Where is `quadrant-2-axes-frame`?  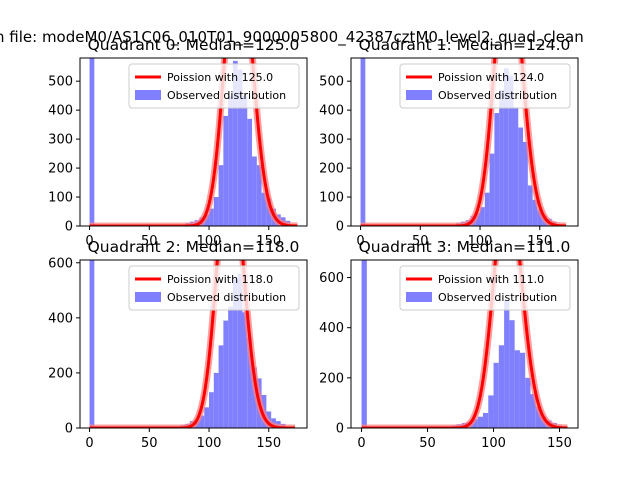
quadrant-2-axes-frame is located at coordinates (193, 344).